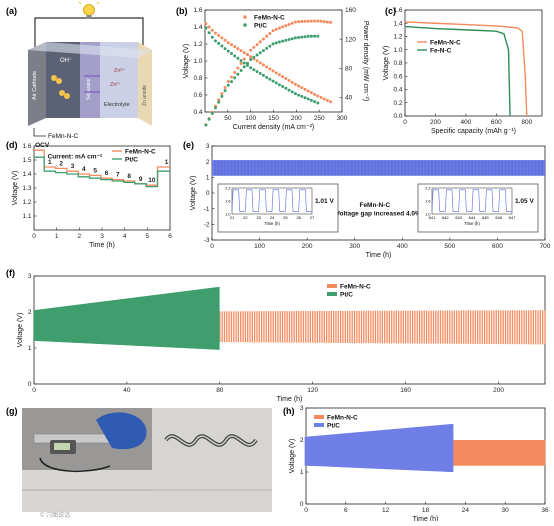  I want to click on lightbulb-icon, so click(89, 10).